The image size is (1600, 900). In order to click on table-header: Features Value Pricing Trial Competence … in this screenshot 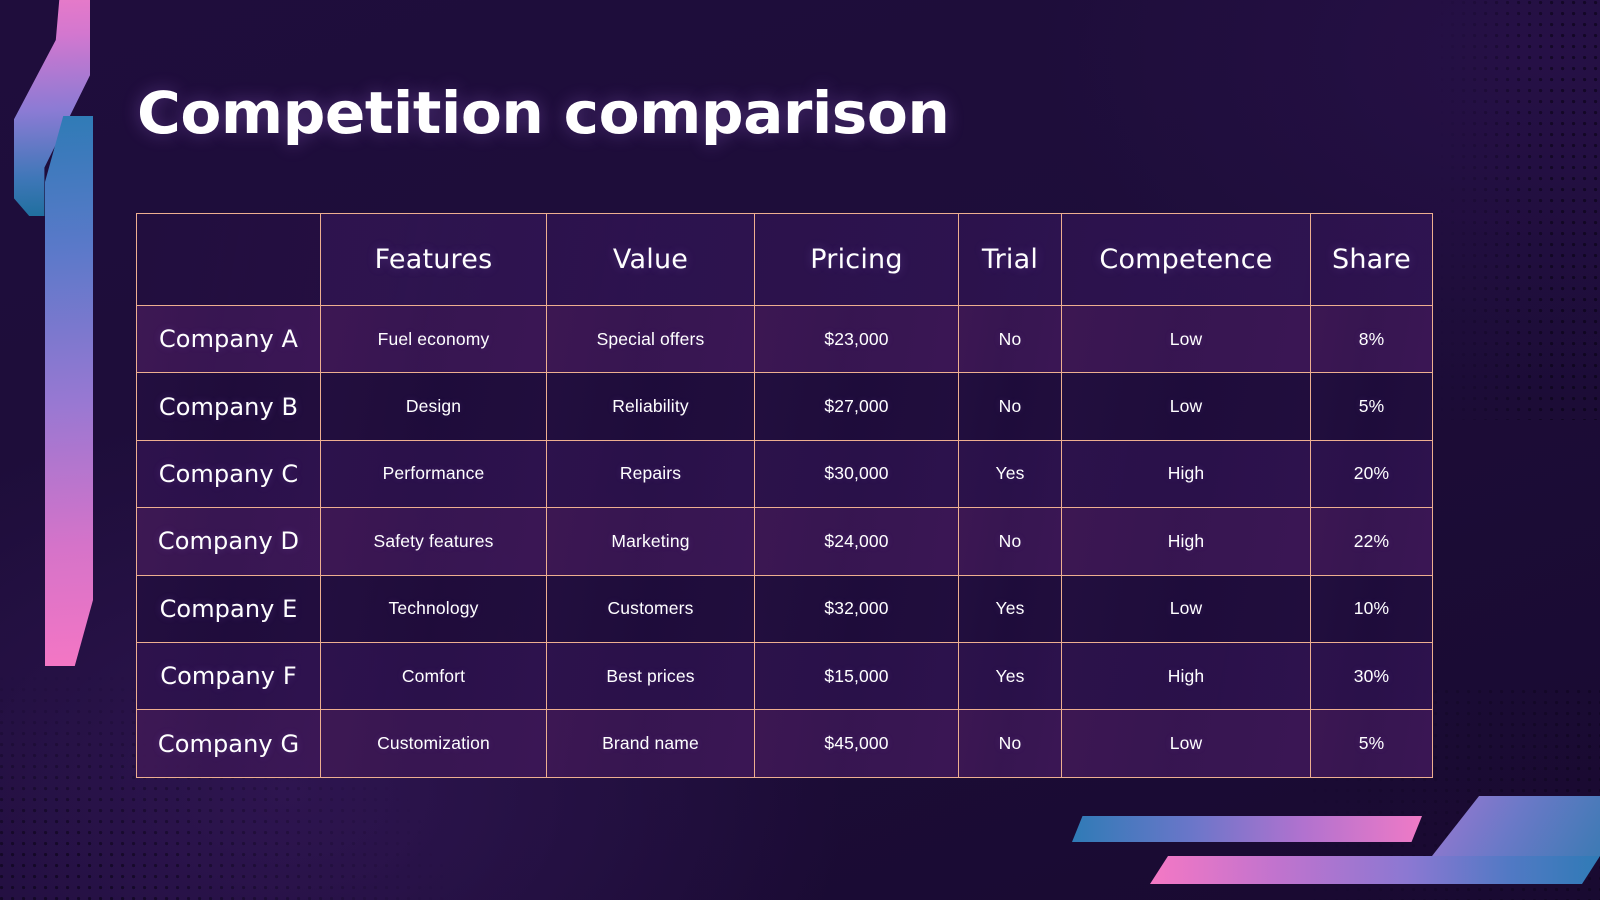, I will do `click(784, 259)`.